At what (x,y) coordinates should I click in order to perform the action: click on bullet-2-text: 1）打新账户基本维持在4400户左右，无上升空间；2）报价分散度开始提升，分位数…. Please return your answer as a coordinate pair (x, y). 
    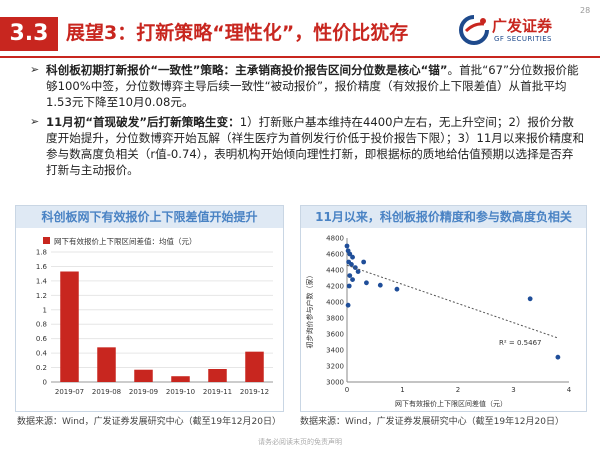
    Looking at the image, I should click on (315, 146).